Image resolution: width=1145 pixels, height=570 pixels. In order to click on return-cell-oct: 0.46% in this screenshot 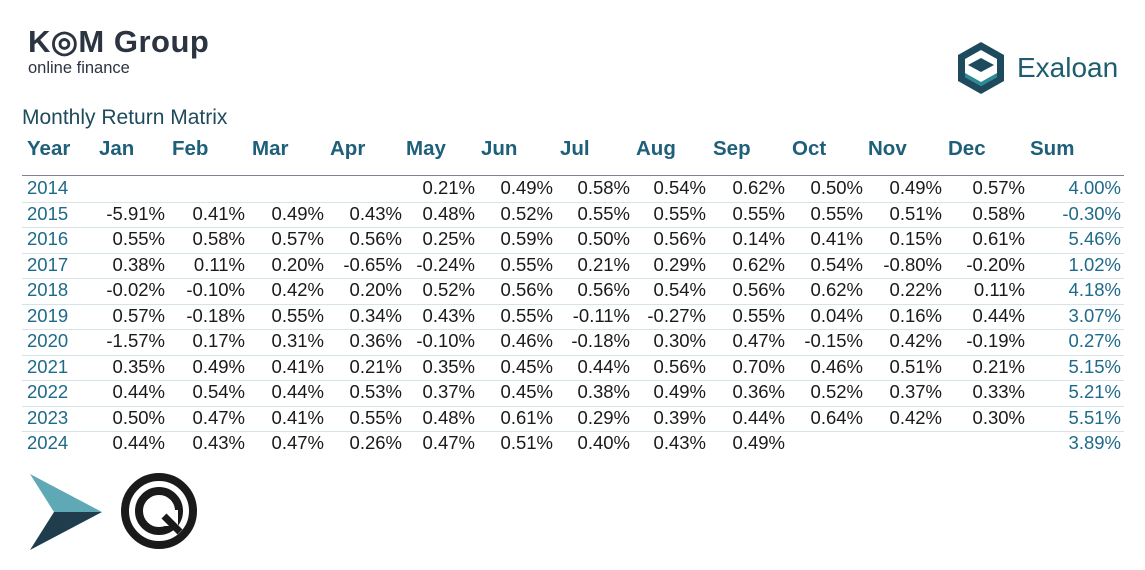, I will do `click(836, 366)`.